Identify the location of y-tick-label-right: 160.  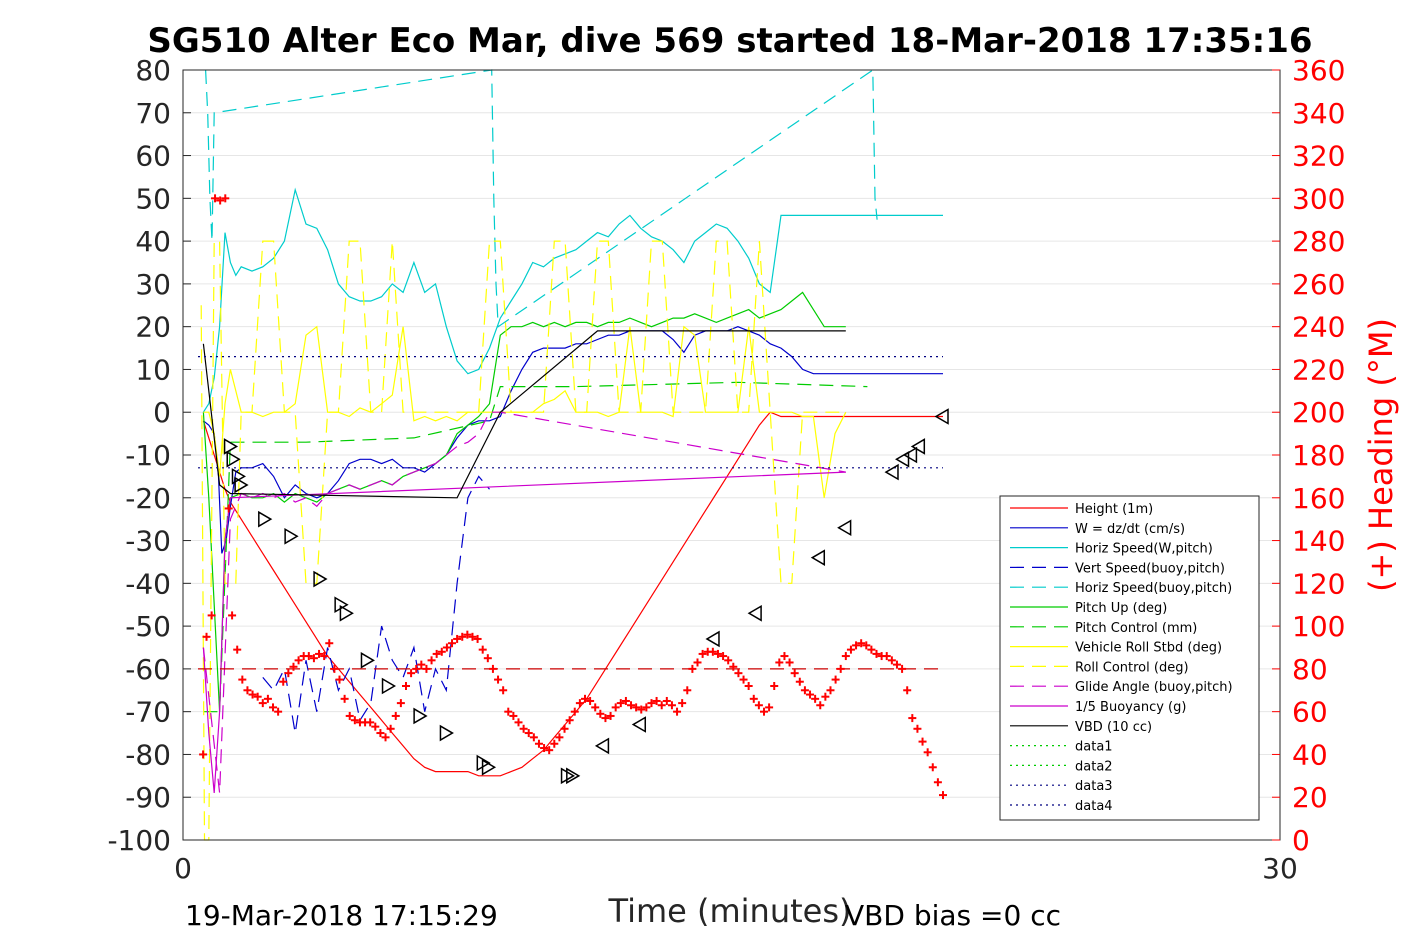
(1318, 498).